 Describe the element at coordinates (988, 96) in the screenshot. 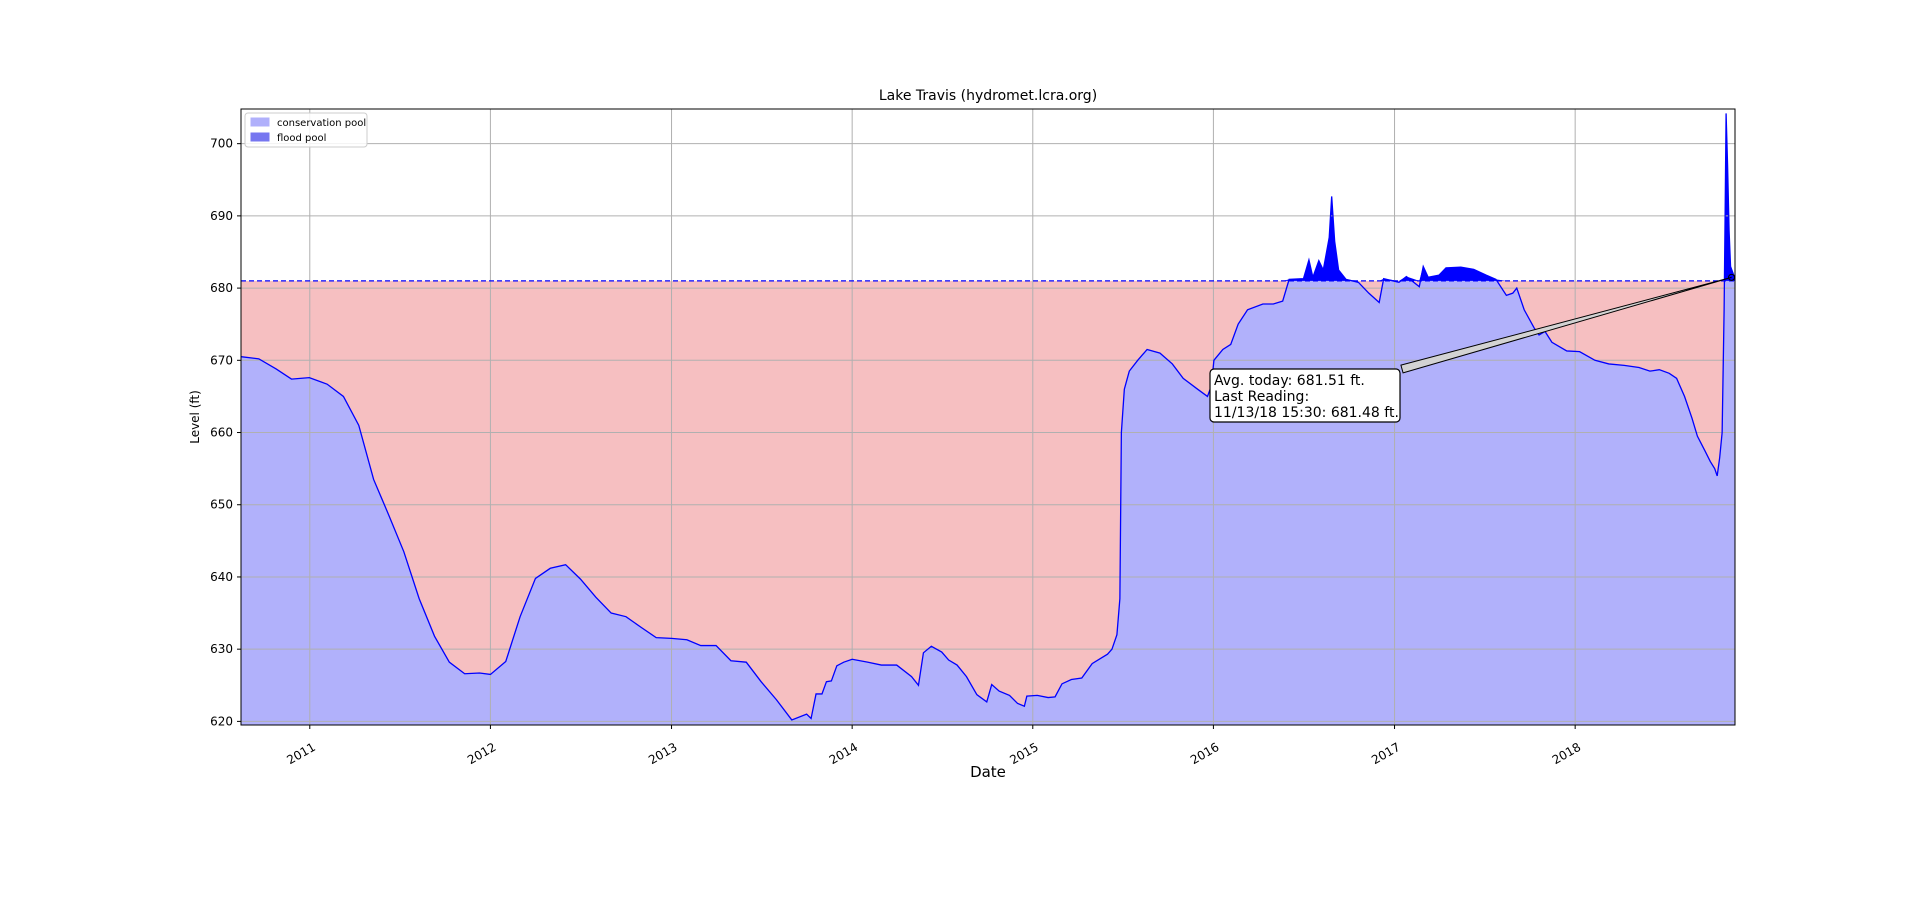

I see `chart-title: Lake Travis (hydromet.lcra.org)` at that location.